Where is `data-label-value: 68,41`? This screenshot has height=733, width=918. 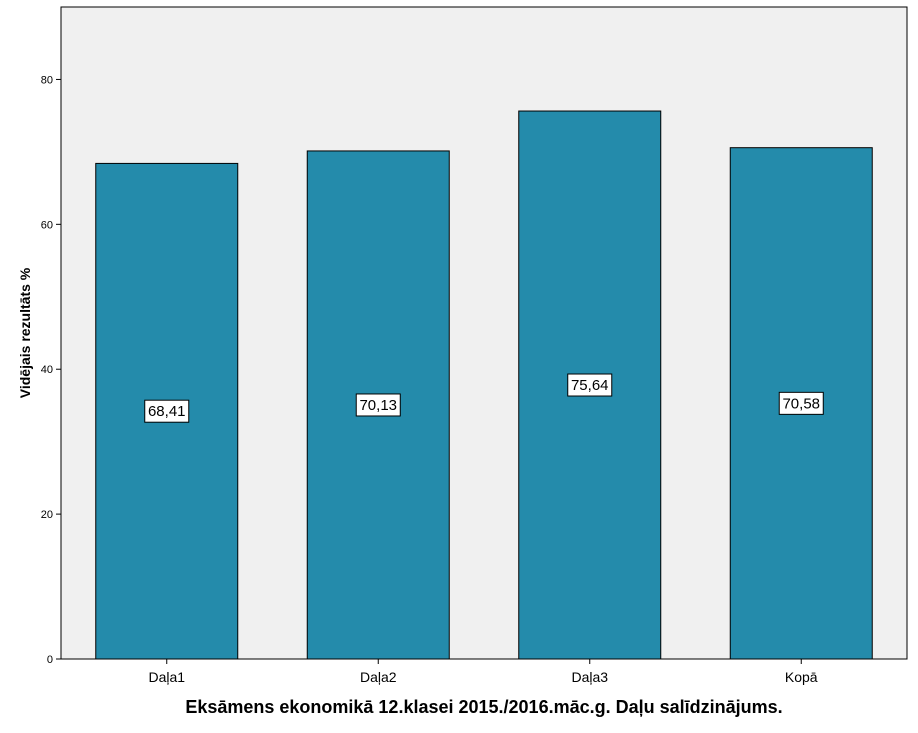
data-label-value: 68,41 is located at coordinates (167, 411).